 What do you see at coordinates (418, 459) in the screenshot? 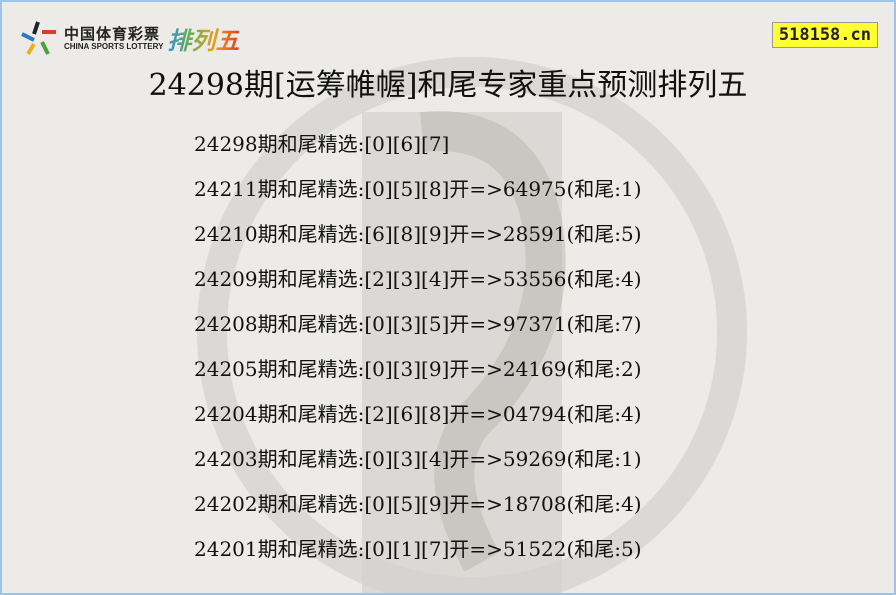
I see `list-item: 24203期和尾精选:[0][3][4]开=>59269(和尾:1)` at bounding box center [418, 459].